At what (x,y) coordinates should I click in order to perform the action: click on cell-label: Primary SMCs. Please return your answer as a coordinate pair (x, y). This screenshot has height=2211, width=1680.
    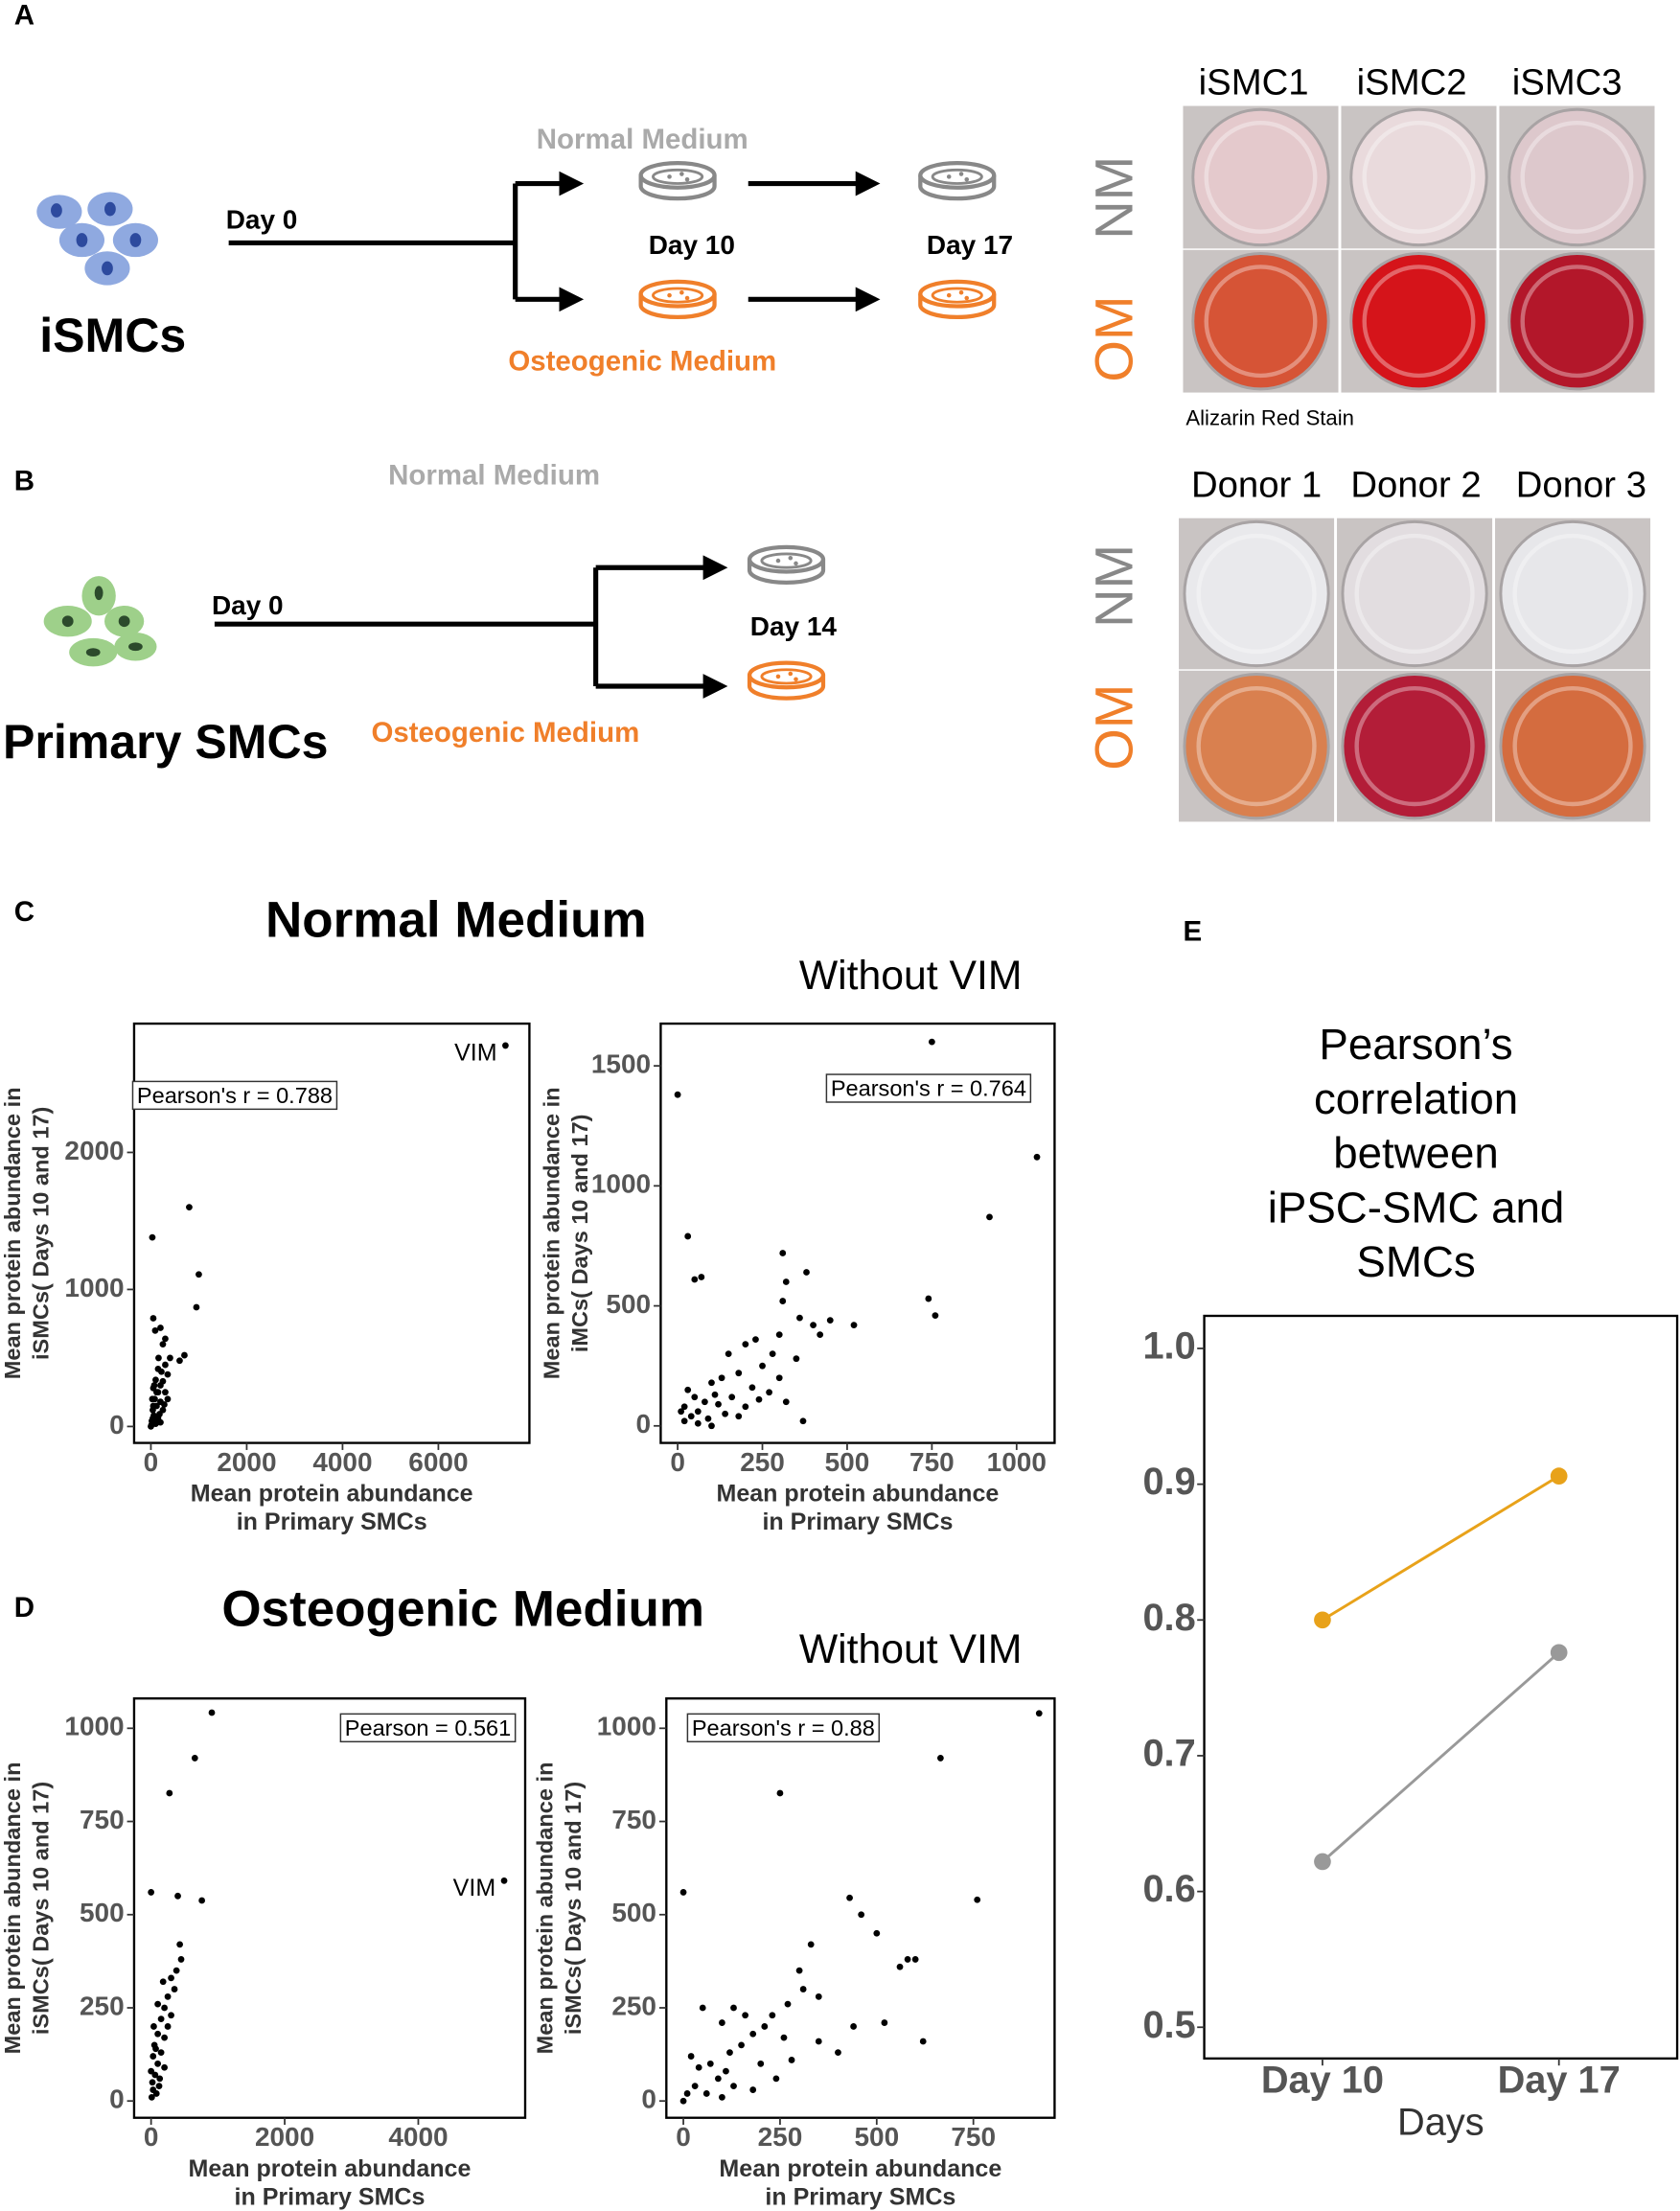
    Looking at the image, I should click on (166, 742).